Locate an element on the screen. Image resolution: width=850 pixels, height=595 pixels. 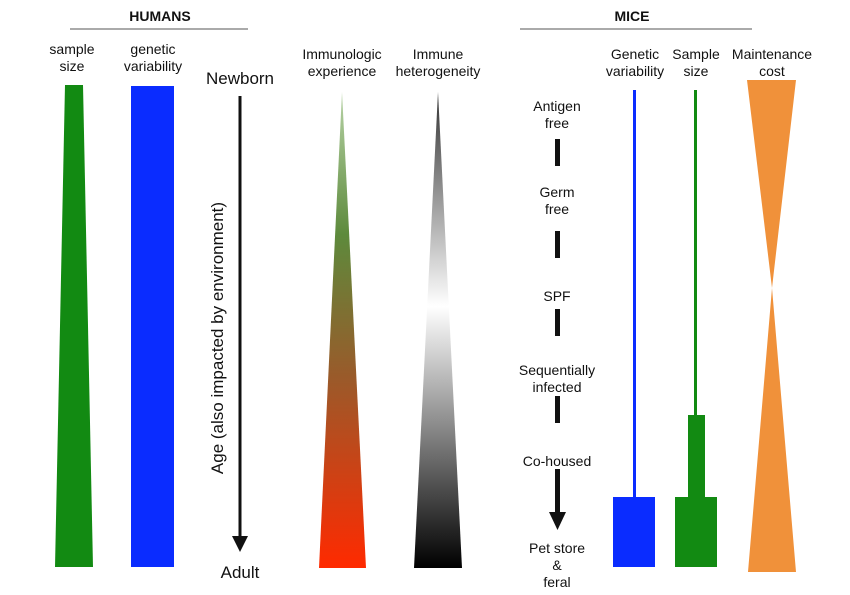
humans-genetic-variability-bar is located at coordinates (152, 326).